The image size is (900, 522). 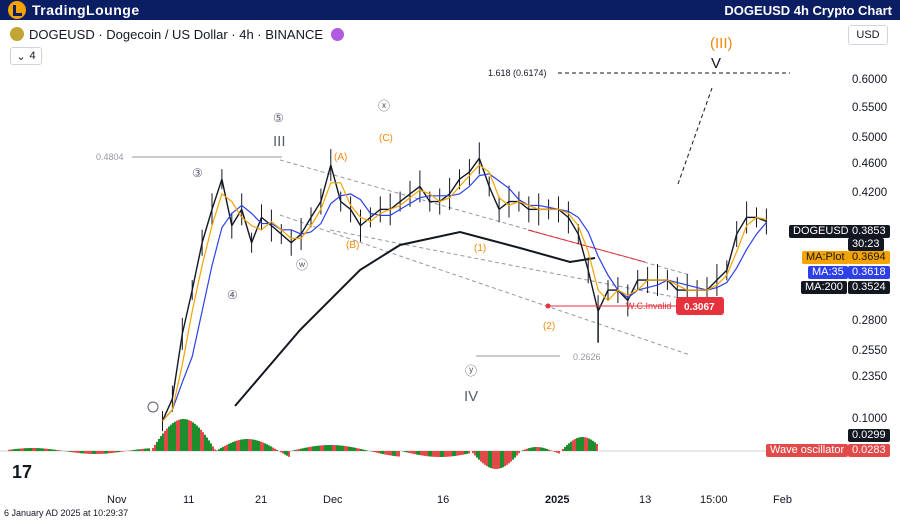 What do you see at coordinates (278, 118) in the screenshot?
I see `wave-label: ⑤` at bounding box center [278, 118].